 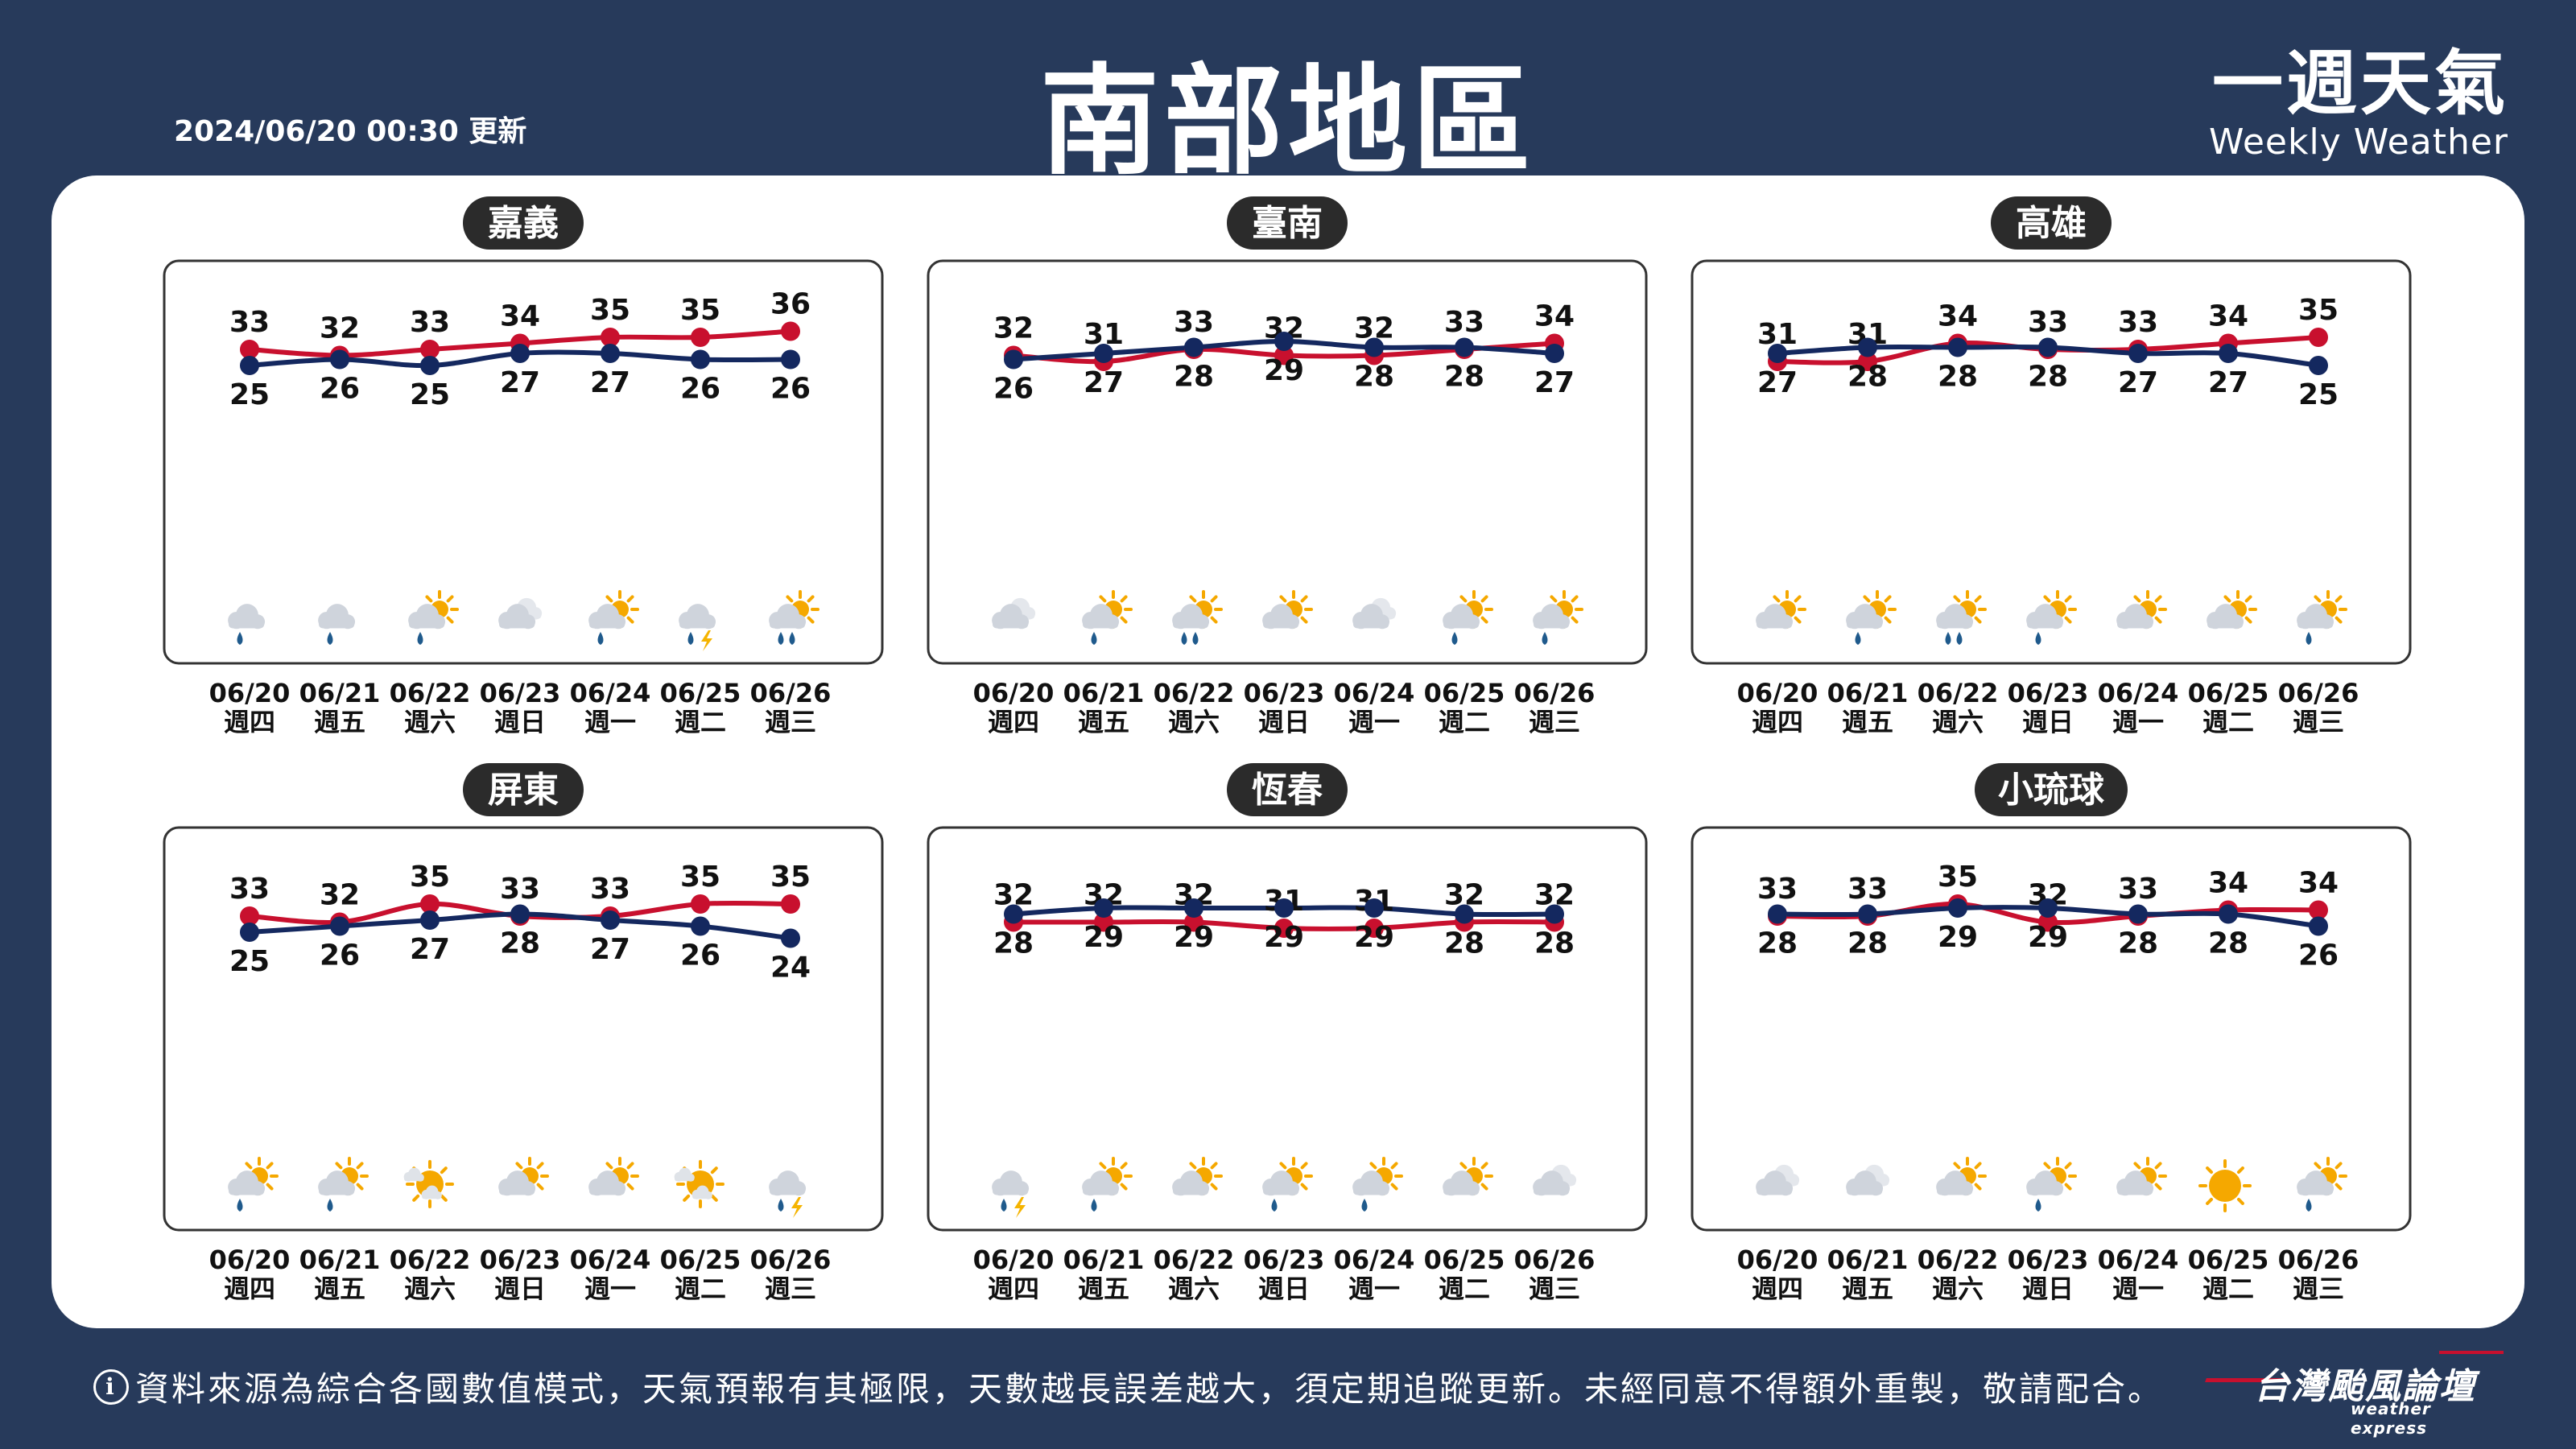 What do you see at coordinates (249, 394) in the screenshot?
I see `low-temp-label: 25` at bounding box center [249, 394].